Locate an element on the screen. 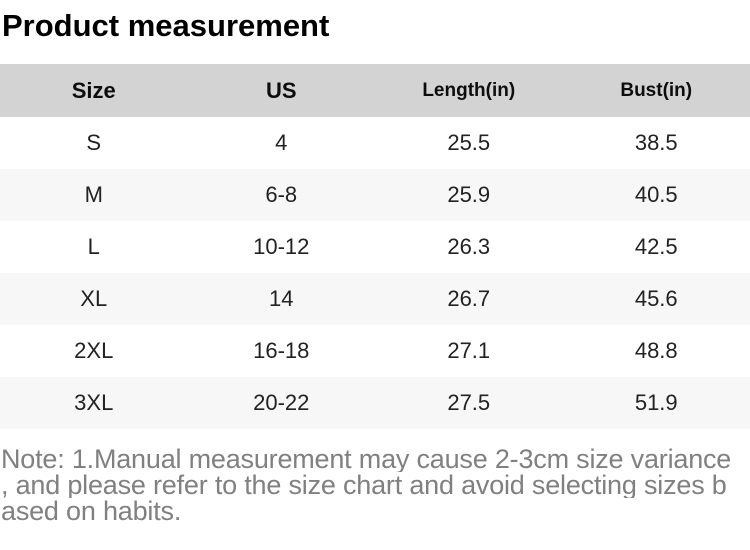  cell-size: XL is located at coordinates (94, 298).